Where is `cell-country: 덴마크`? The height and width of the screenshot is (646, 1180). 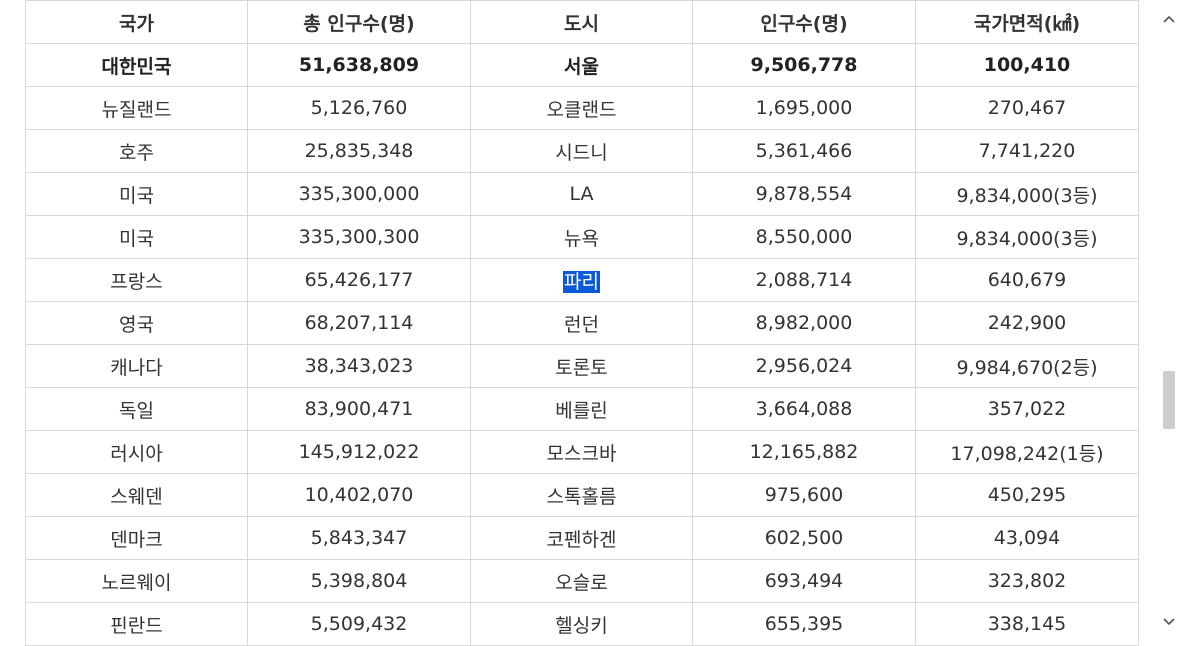 cell-country: 덴마크 is located at coordinates (136, 538).